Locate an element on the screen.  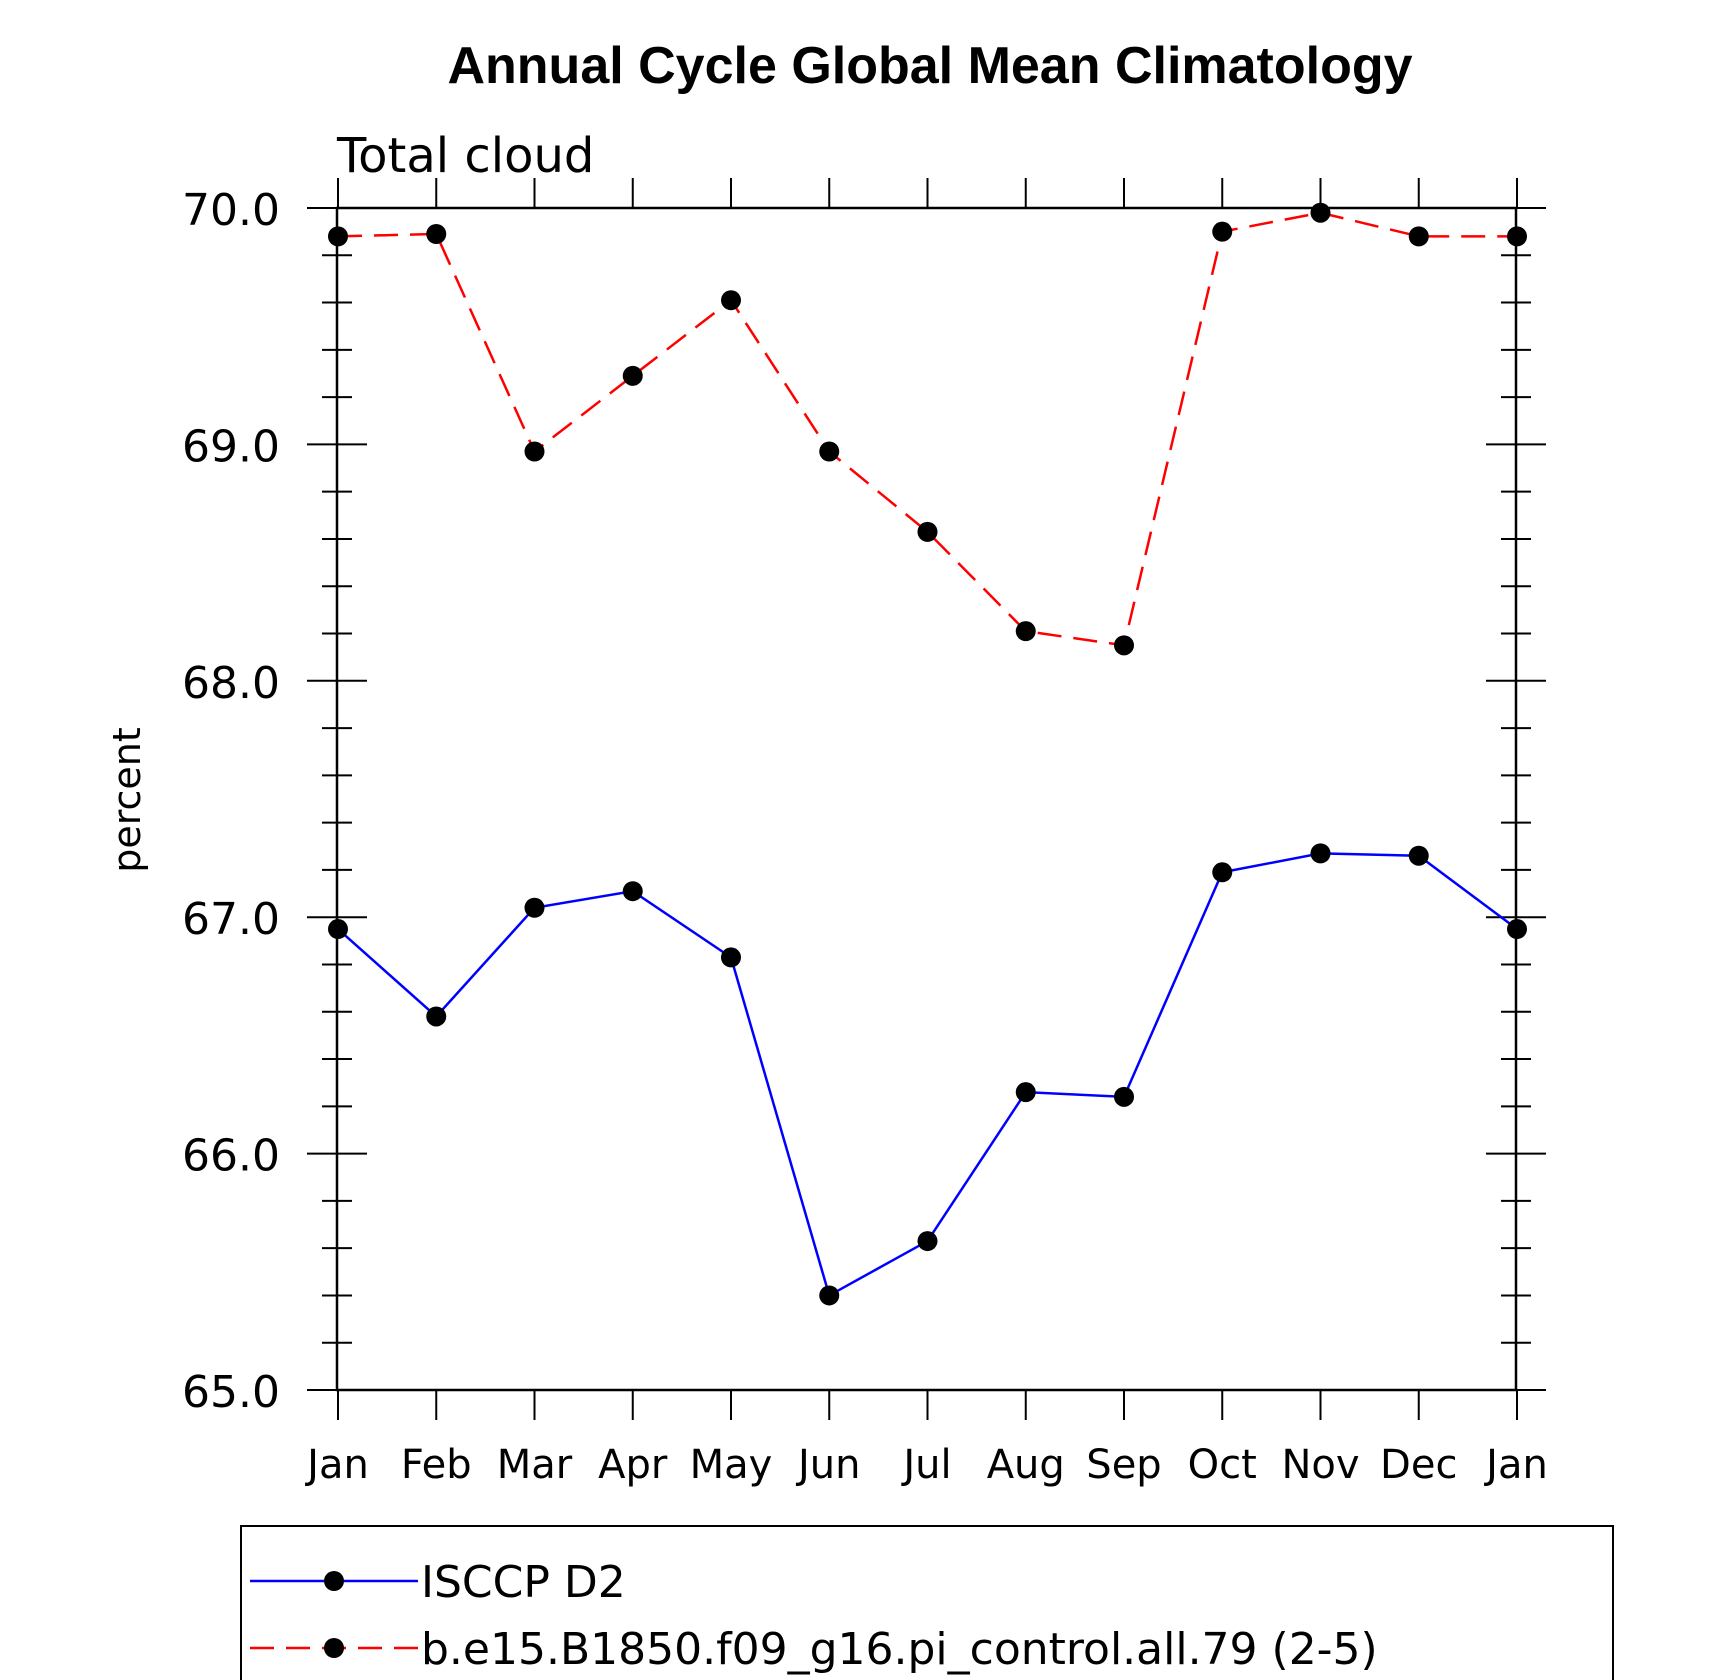
chart-title: Annual Cycle Global Mean Climatology is located at coordinates (929, 66).